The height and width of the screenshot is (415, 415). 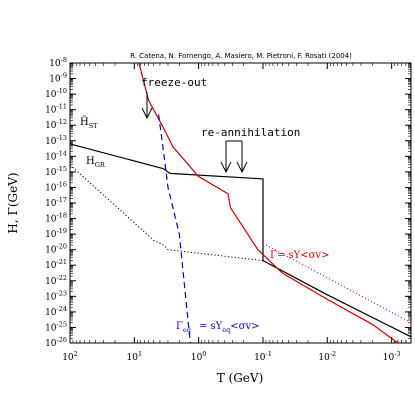 What do you see at coordinates (56, 280) in the screenshot?
I see `y-tick-label: 10⁻²²` at bounding box center [56, 280].